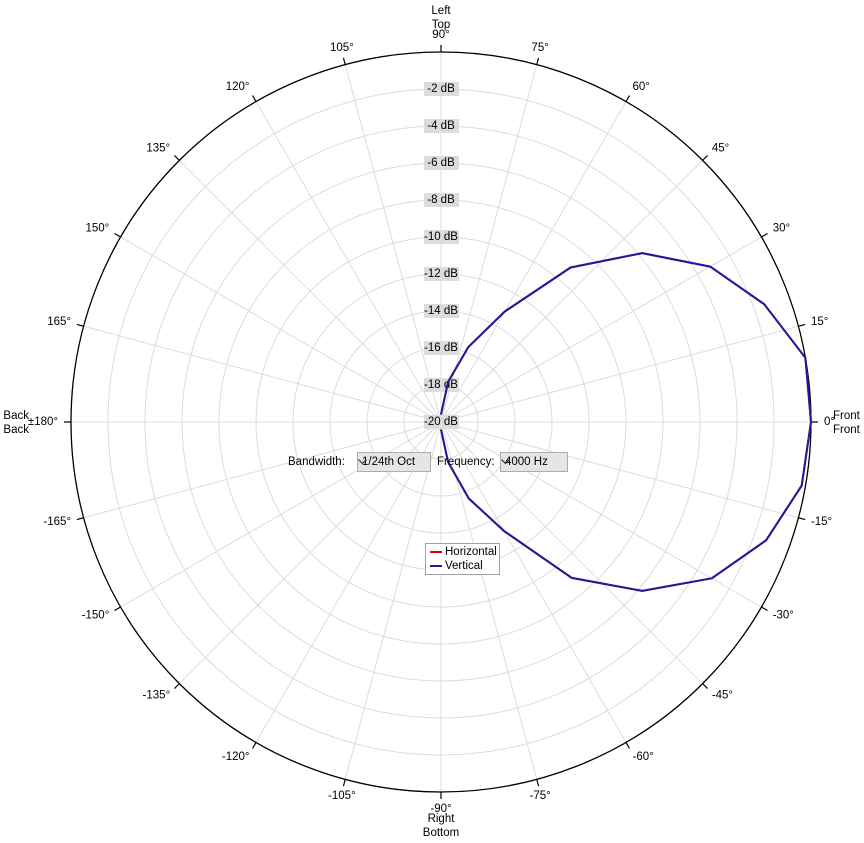 The width and height of the screenshot is (864, 843). I want to click on r-label: -10 dB, so click(441, 237).